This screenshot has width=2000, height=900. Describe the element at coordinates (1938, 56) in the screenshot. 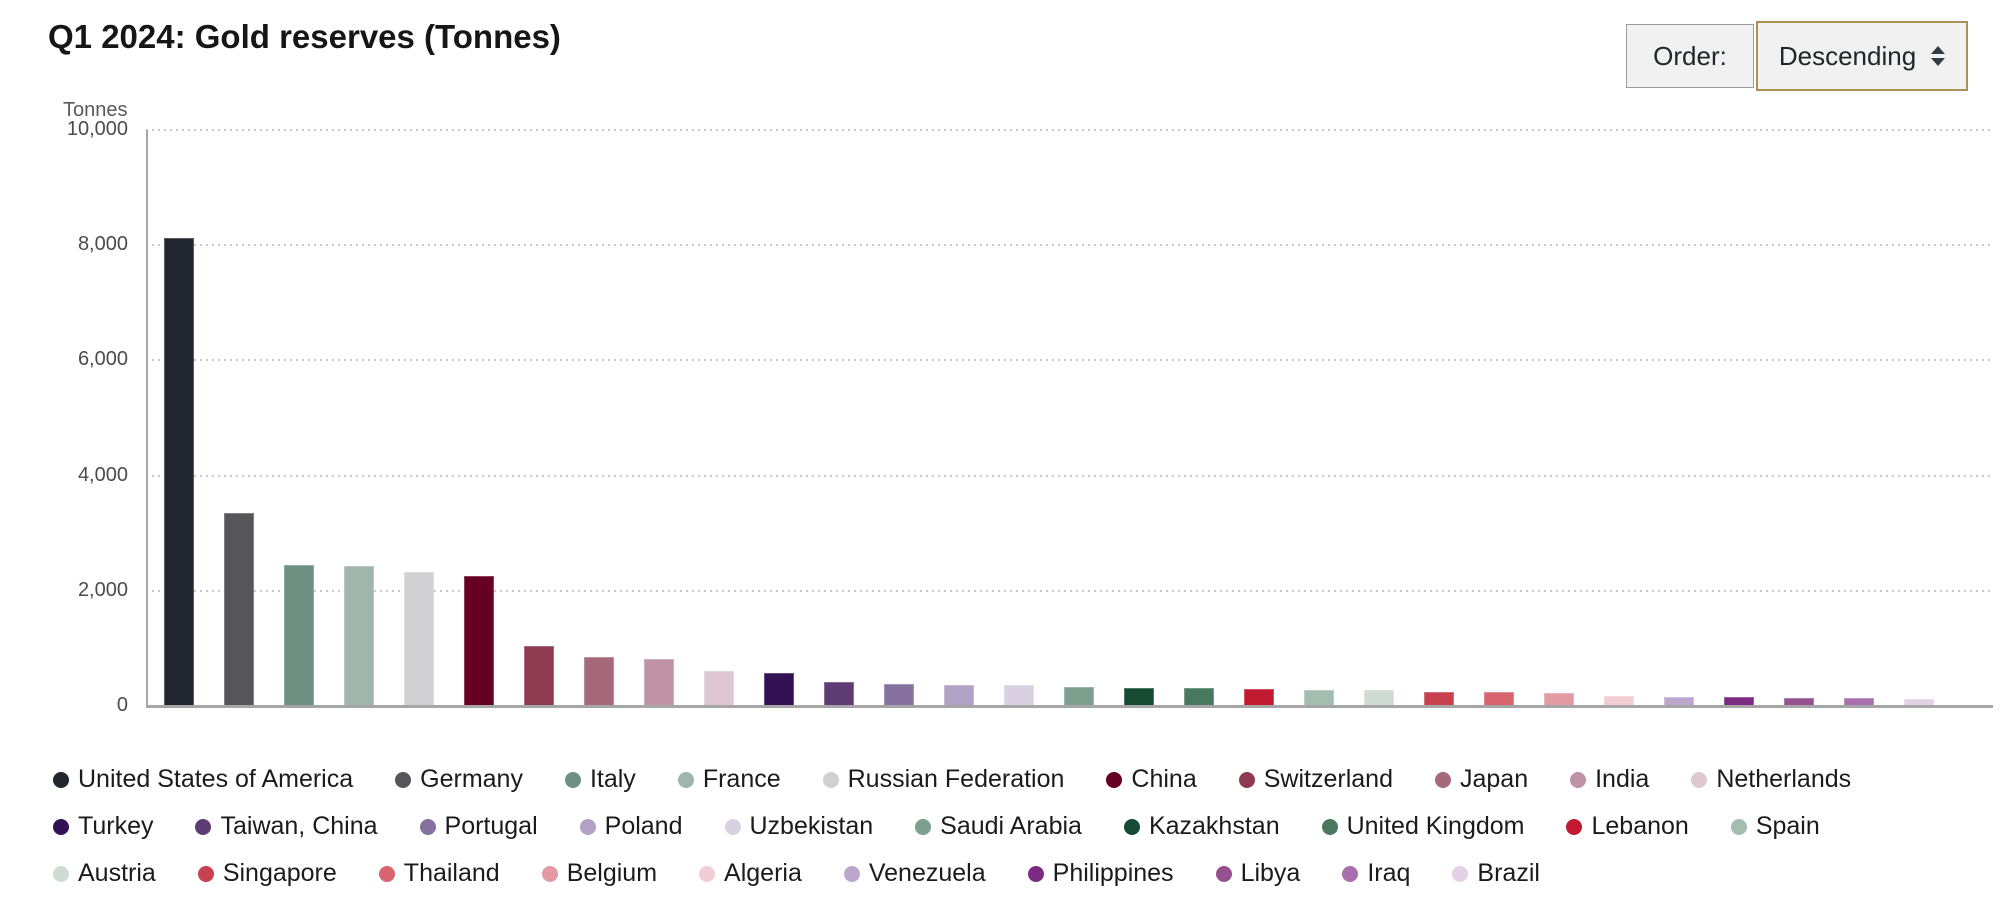

I see `sort-arrows-icon` at that location.